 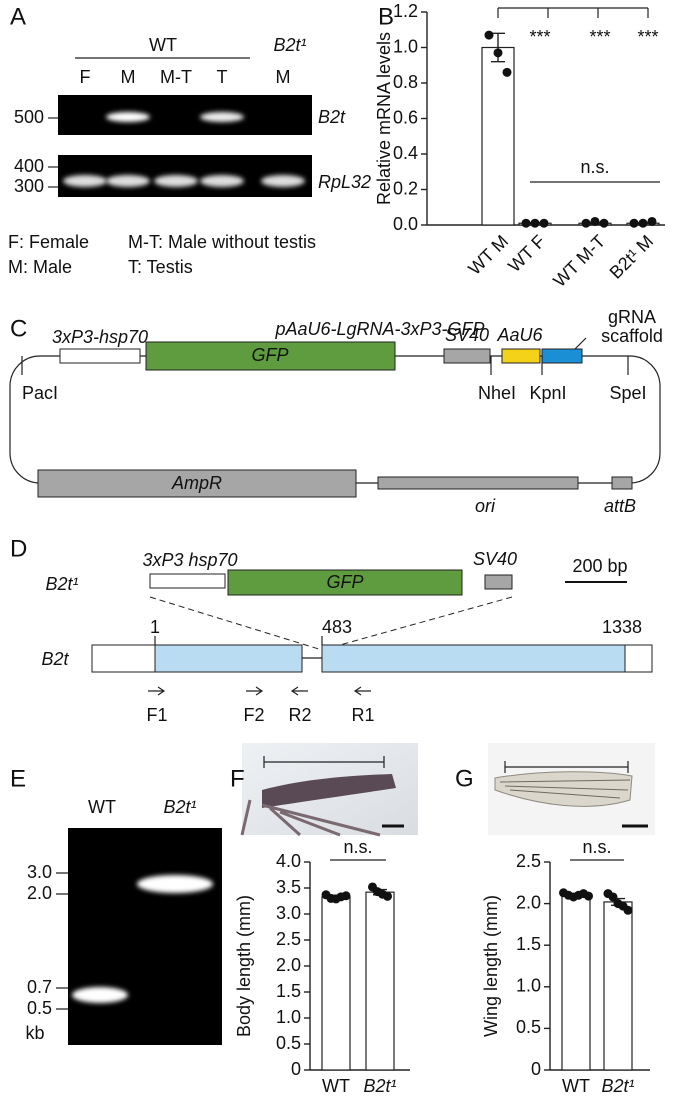 What do you see at coordinates (18, 548) in the screenshot?
I see `panel-label: D` at bounding box center [18, 548].